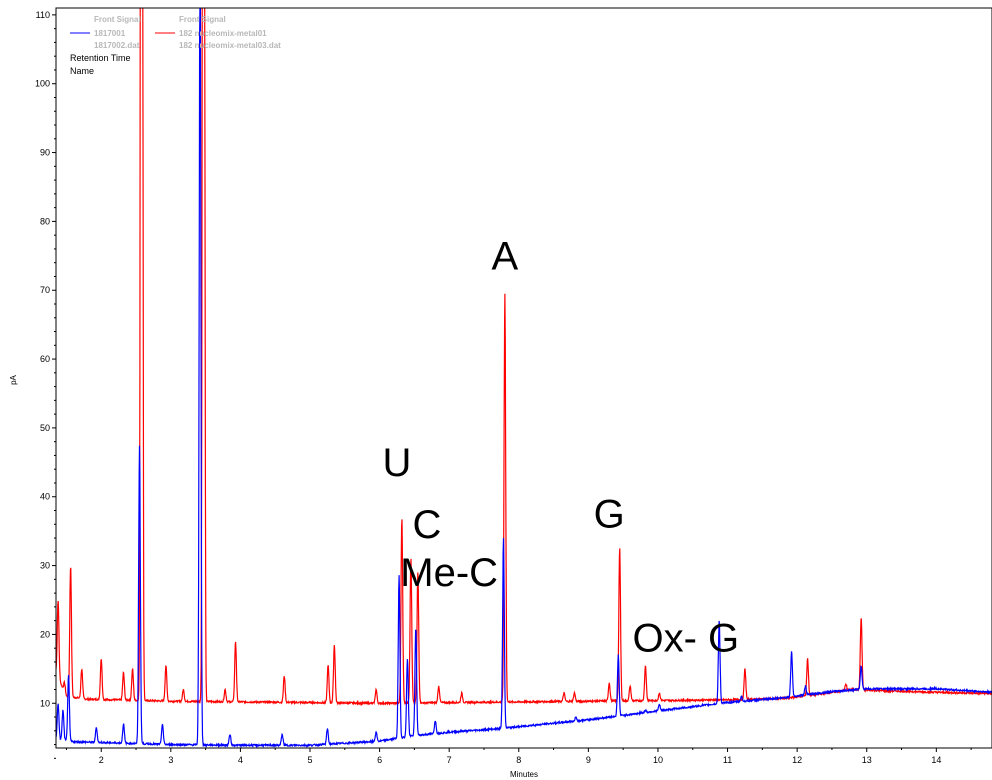 The height and width of the screenshot is (780, 992). What do you see at coordinates (117, 45) in the screenshot?
I see `legend-blue-line2: 1817002.dat` at bounding box center [117, 45].